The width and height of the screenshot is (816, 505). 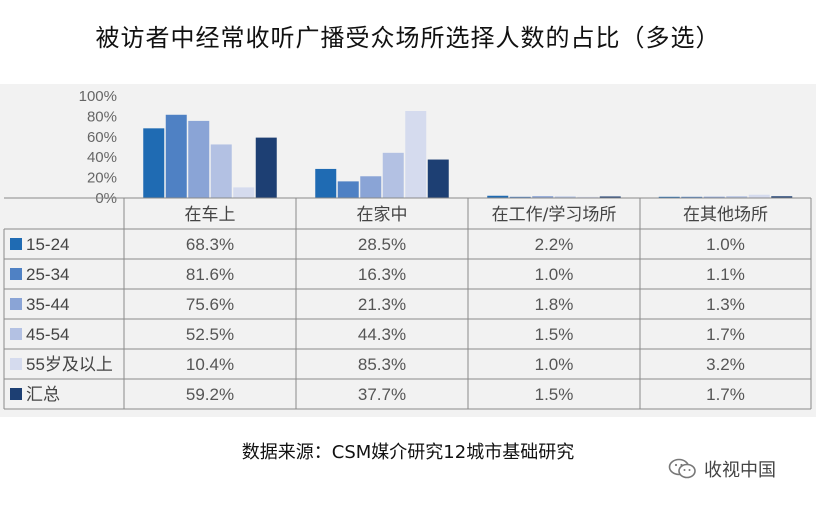 I want to click on data-cell: 44.3%, so click(x=382, y=334).